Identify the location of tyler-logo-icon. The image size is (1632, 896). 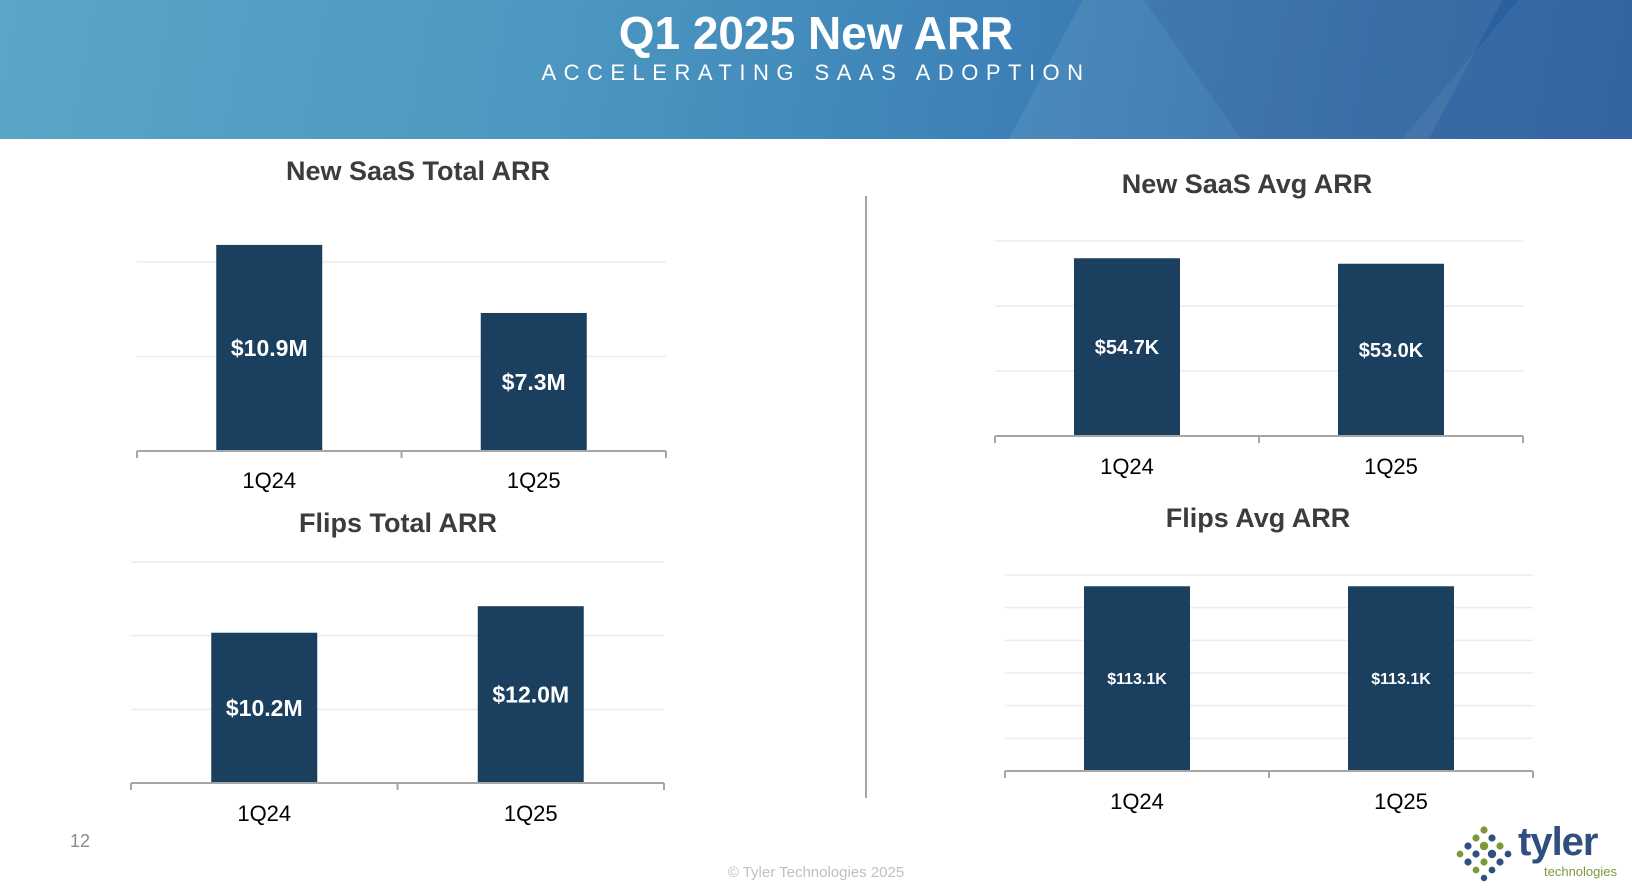
(1484, 854).